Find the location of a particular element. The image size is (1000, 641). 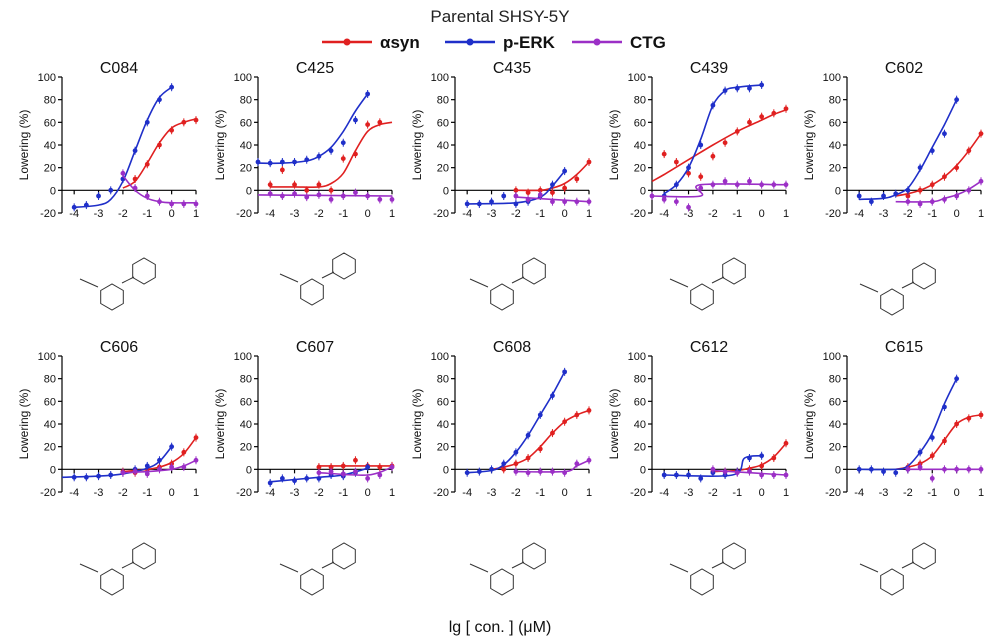

fit-curve-ctg is located at coordinates (719, 190).